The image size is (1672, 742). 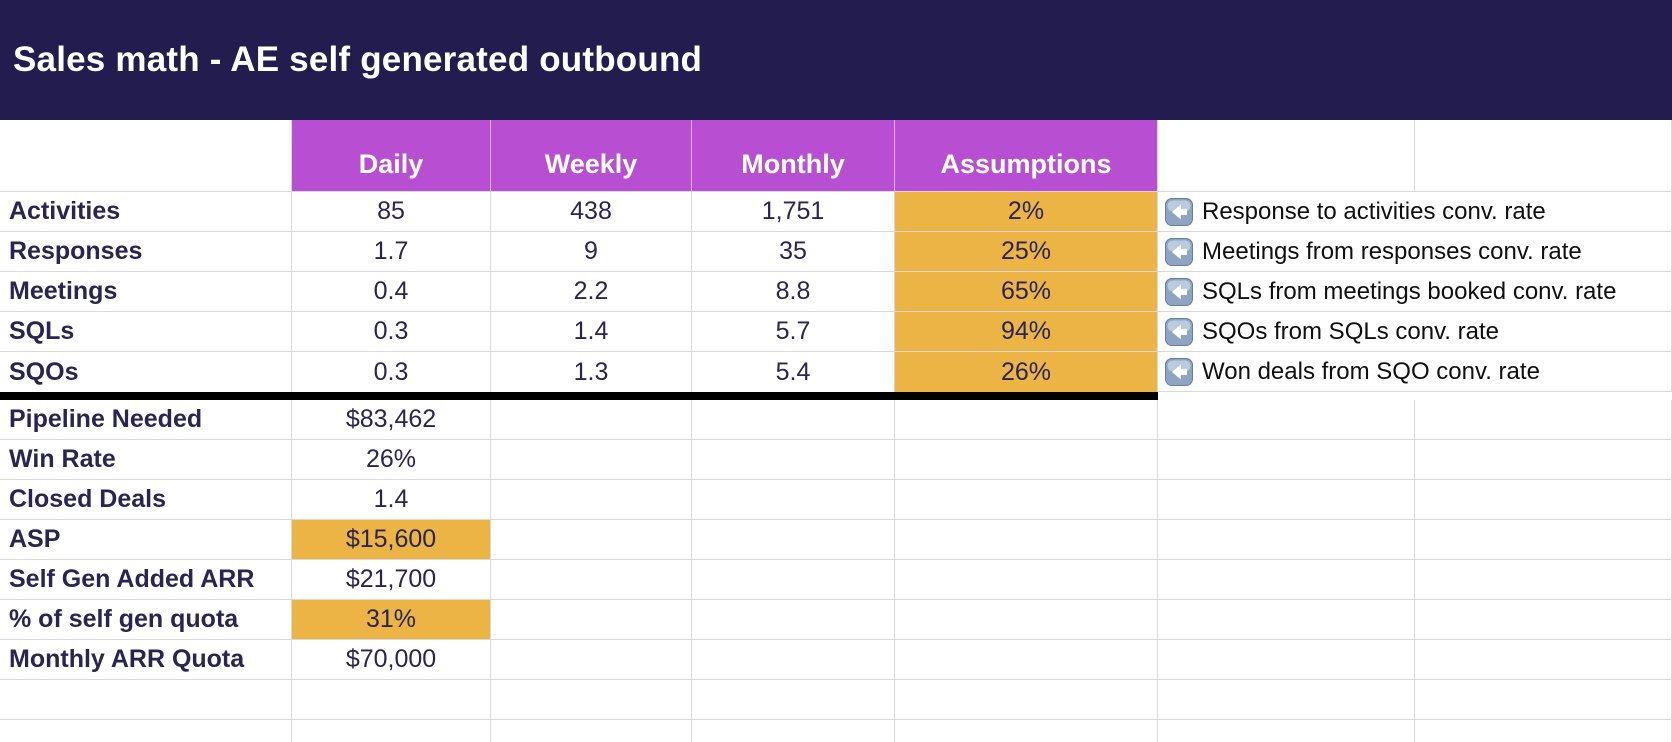 I want to click on row-label-pct-self-gen-quota: % of self gen quota, so click(x=146, y=620).